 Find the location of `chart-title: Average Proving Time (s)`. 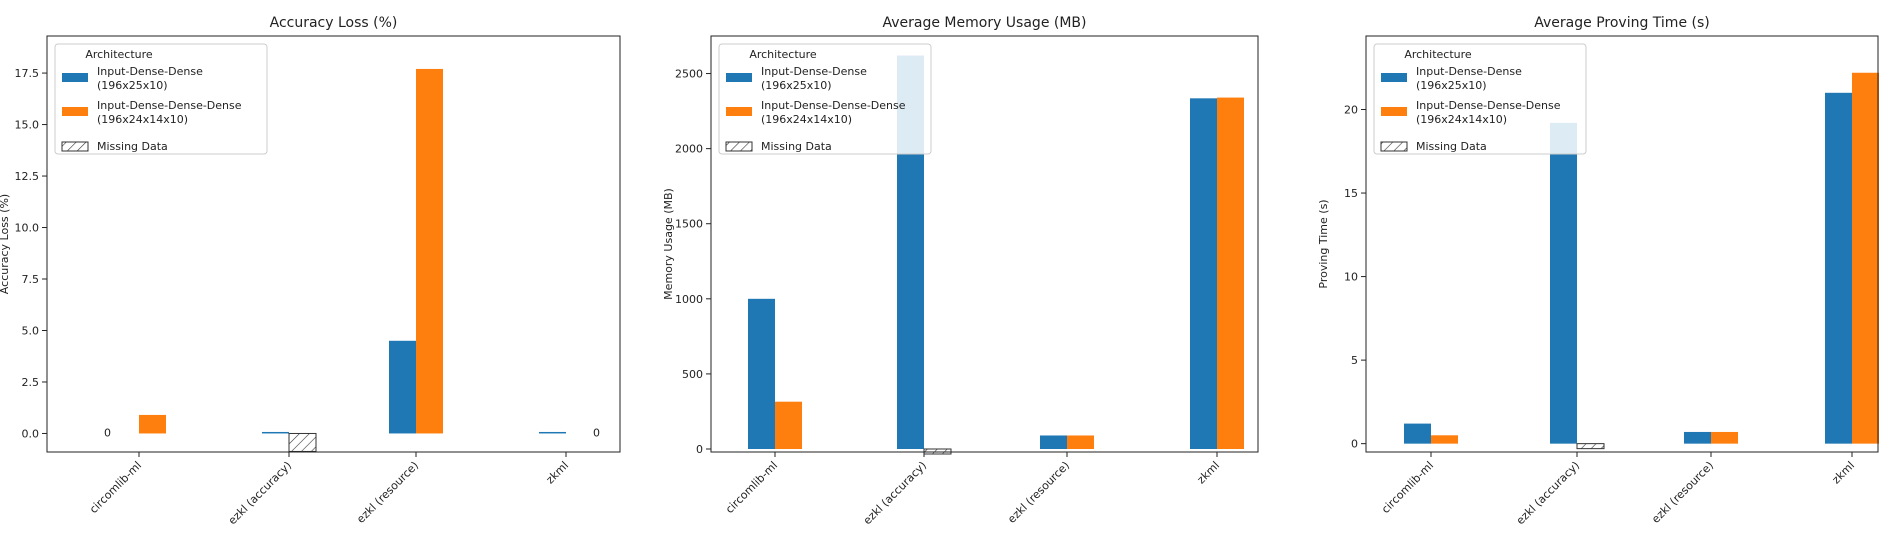

chart-title: Average Proving Time (s) is located at coordinates (1621, 23).